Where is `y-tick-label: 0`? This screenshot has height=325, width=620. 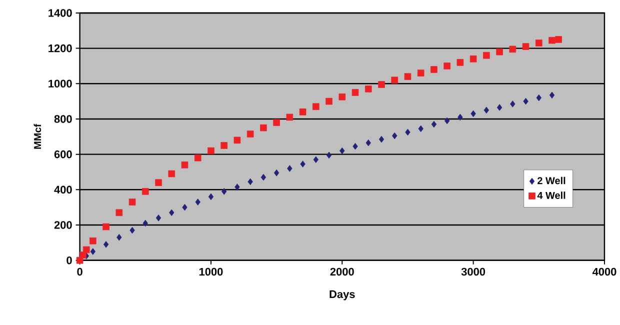 y-tick-label: 0 is located at coordinates (69, 260).